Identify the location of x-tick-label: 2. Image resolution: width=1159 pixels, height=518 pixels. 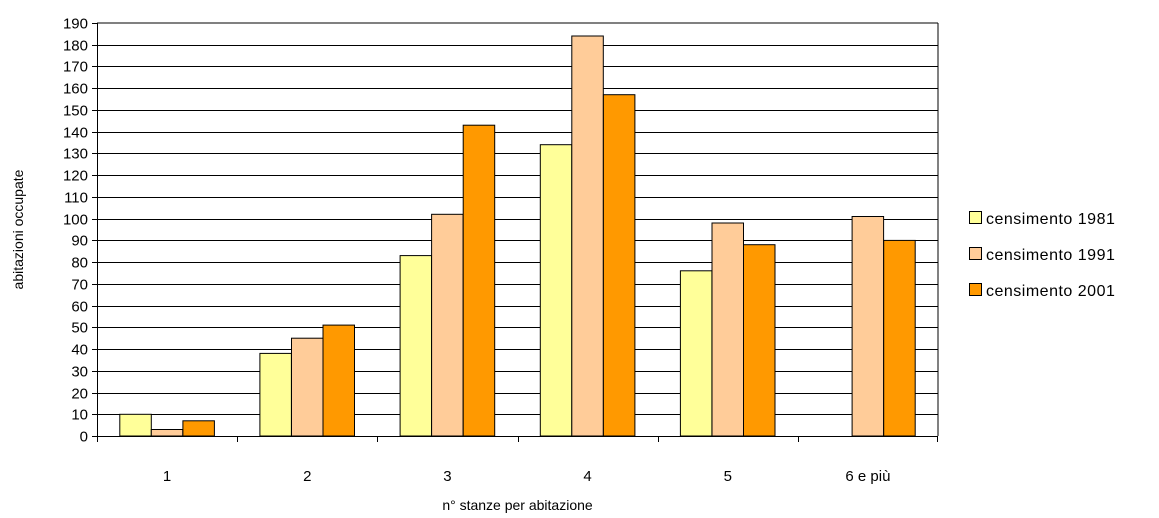
(307, 476).